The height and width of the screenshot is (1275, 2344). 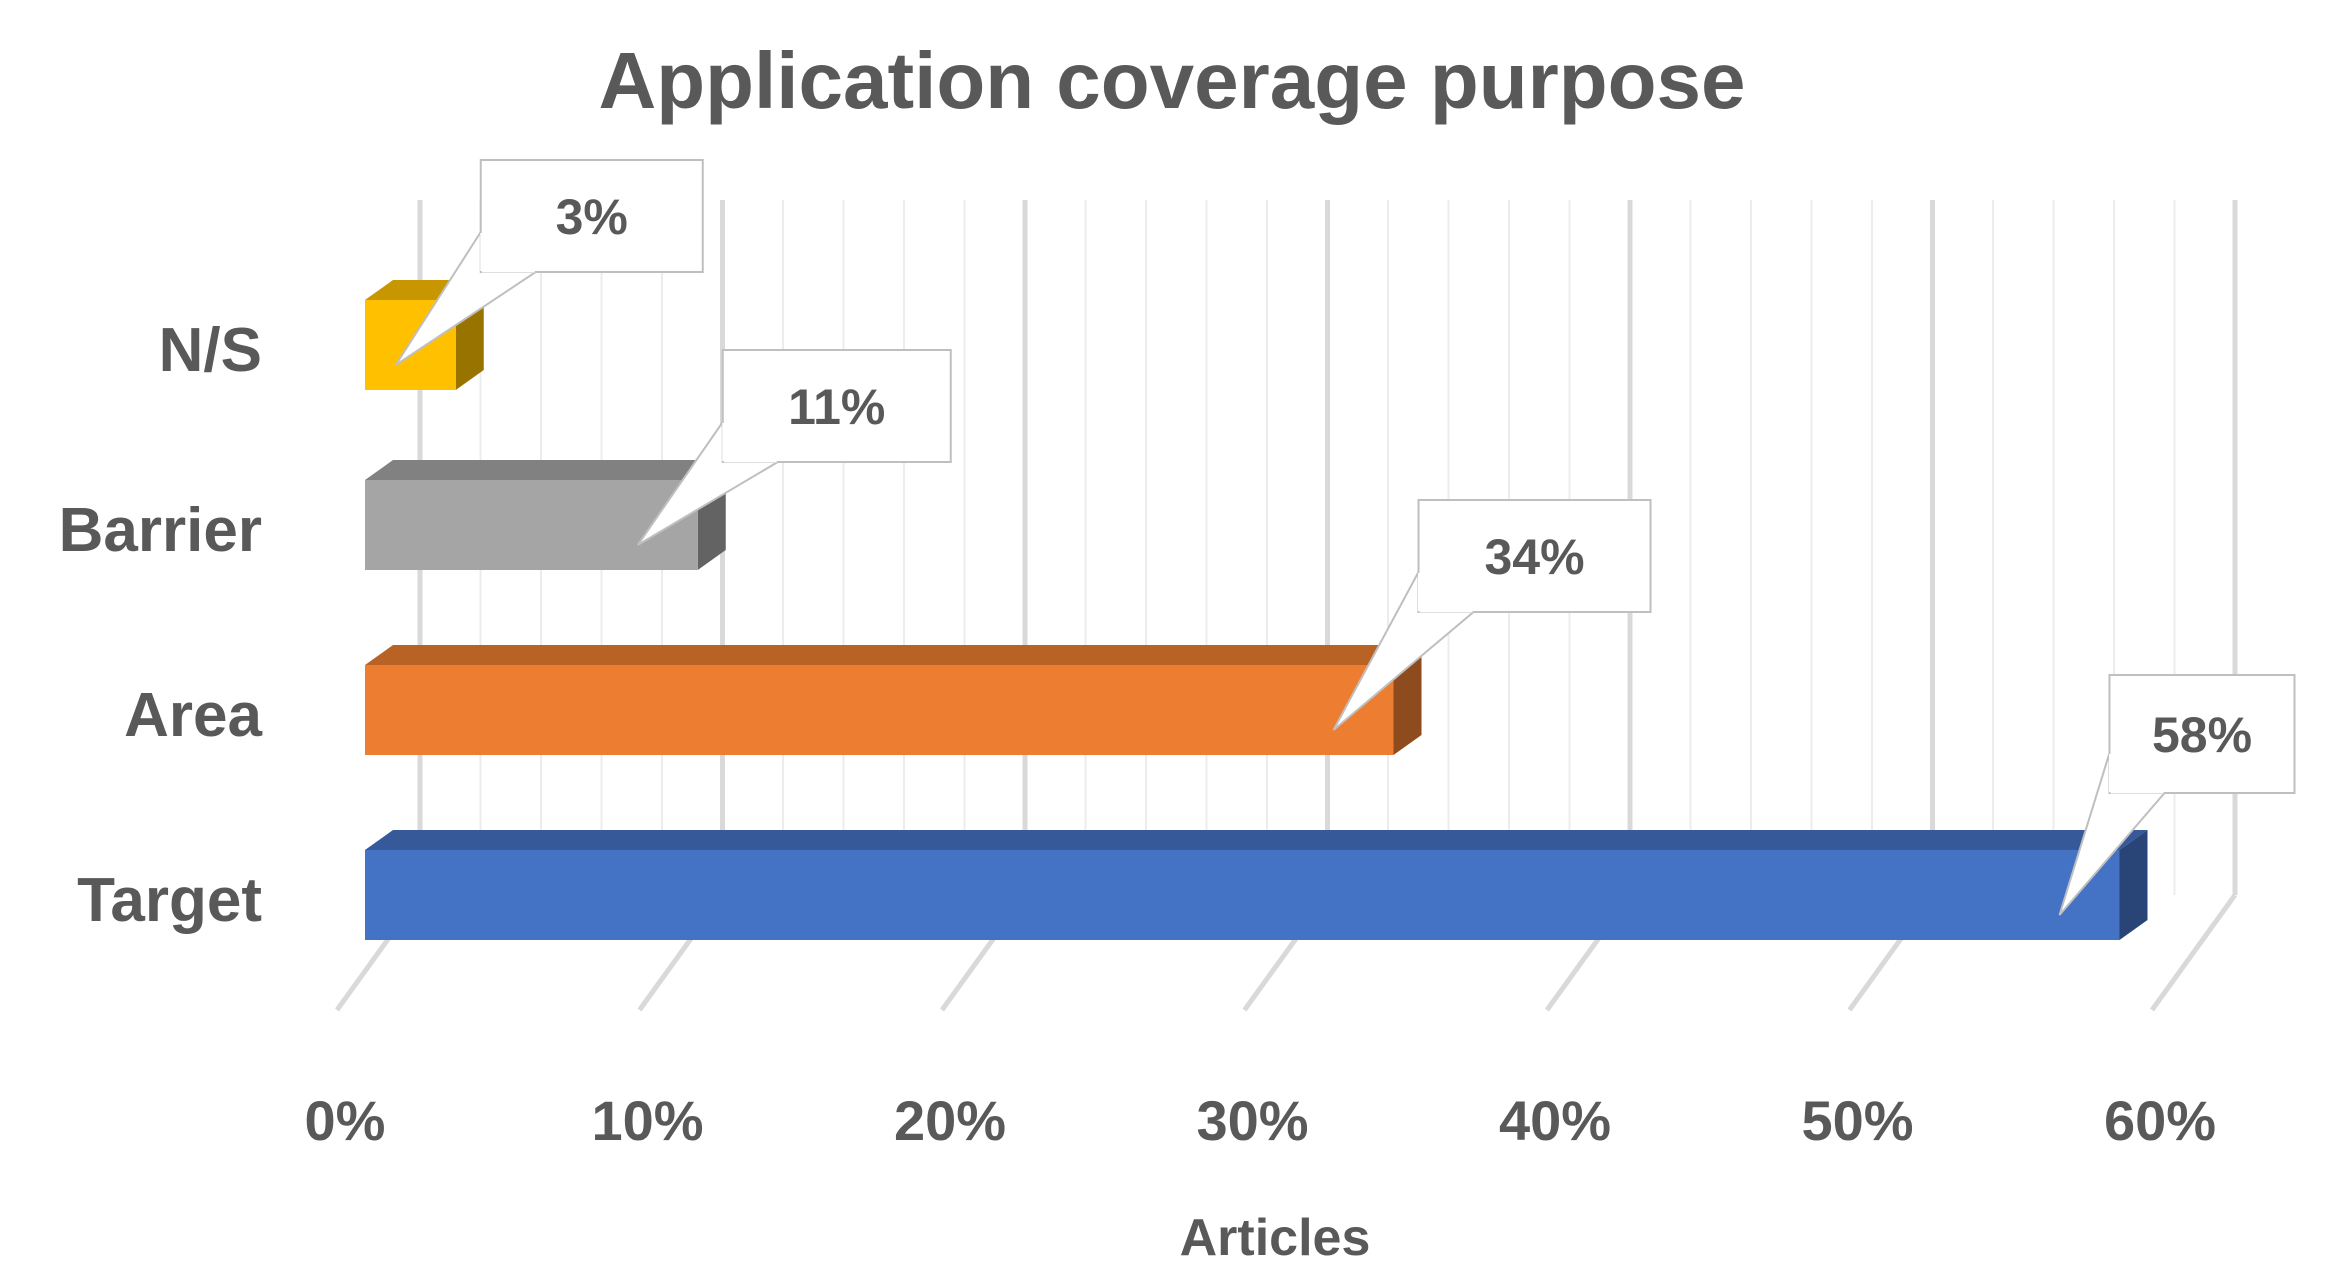 I want to click on category-label: Area, so click(x=193, y=715).